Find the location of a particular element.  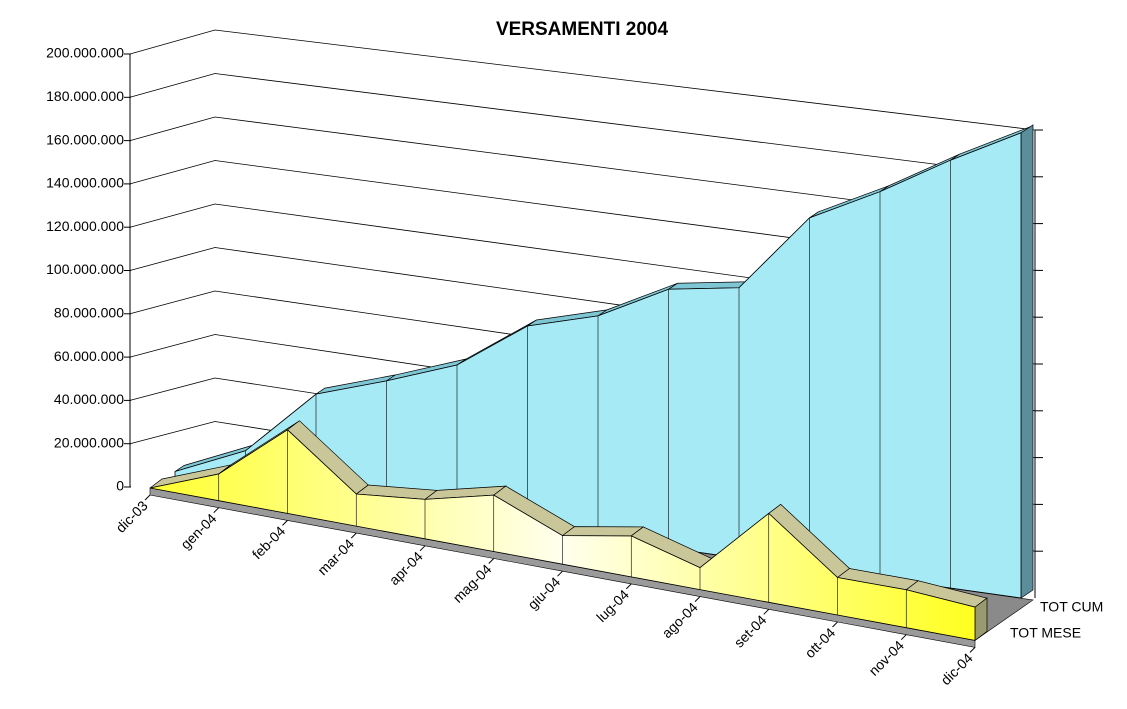

y-tick-label: 60.000.000 is located at coordinates (89, 356).